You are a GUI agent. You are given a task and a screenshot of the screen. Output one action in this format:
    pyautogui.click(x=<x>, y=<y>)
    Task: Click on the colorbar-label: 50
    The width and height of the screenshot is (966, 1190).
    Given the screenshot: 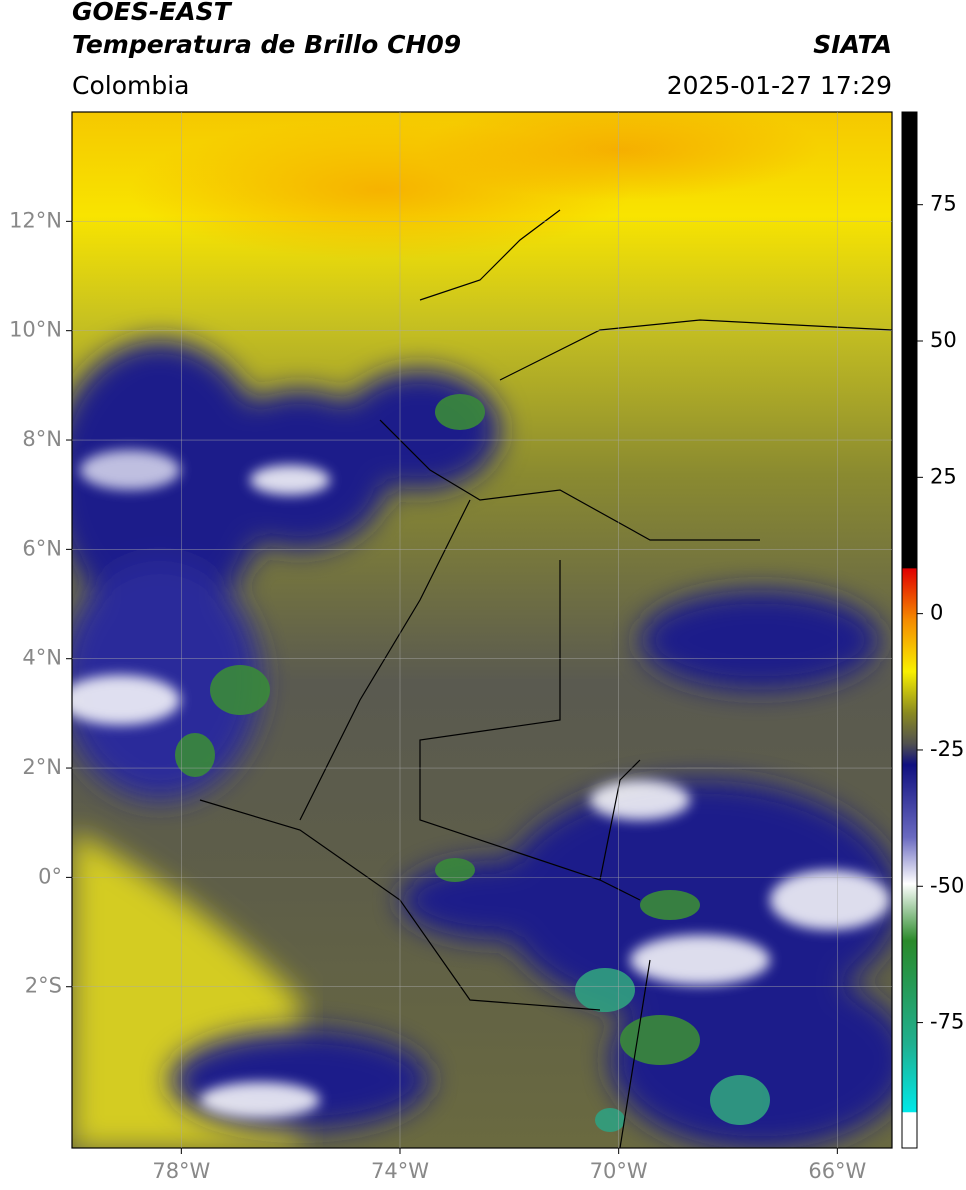 What is the action you would take?
    pyautogui.click(x=943, y=340)
    